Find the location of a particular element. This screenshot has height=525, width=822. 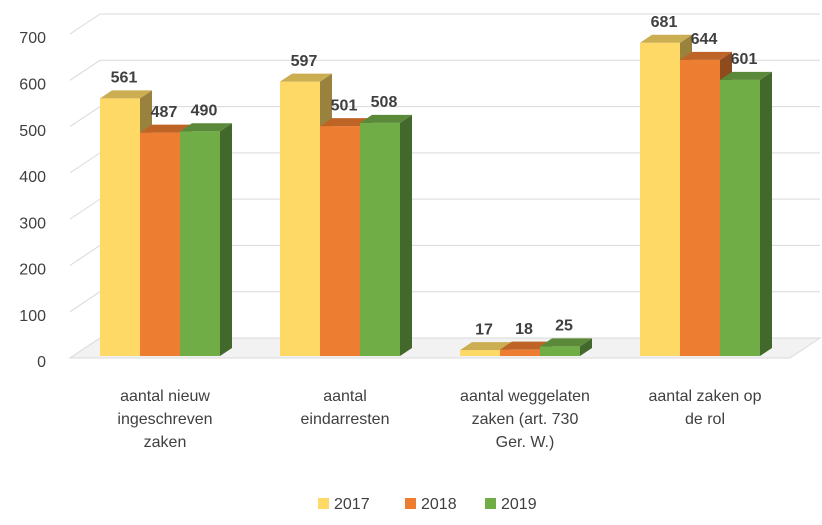

data-label: 681 is located at coordinates (664, 22).